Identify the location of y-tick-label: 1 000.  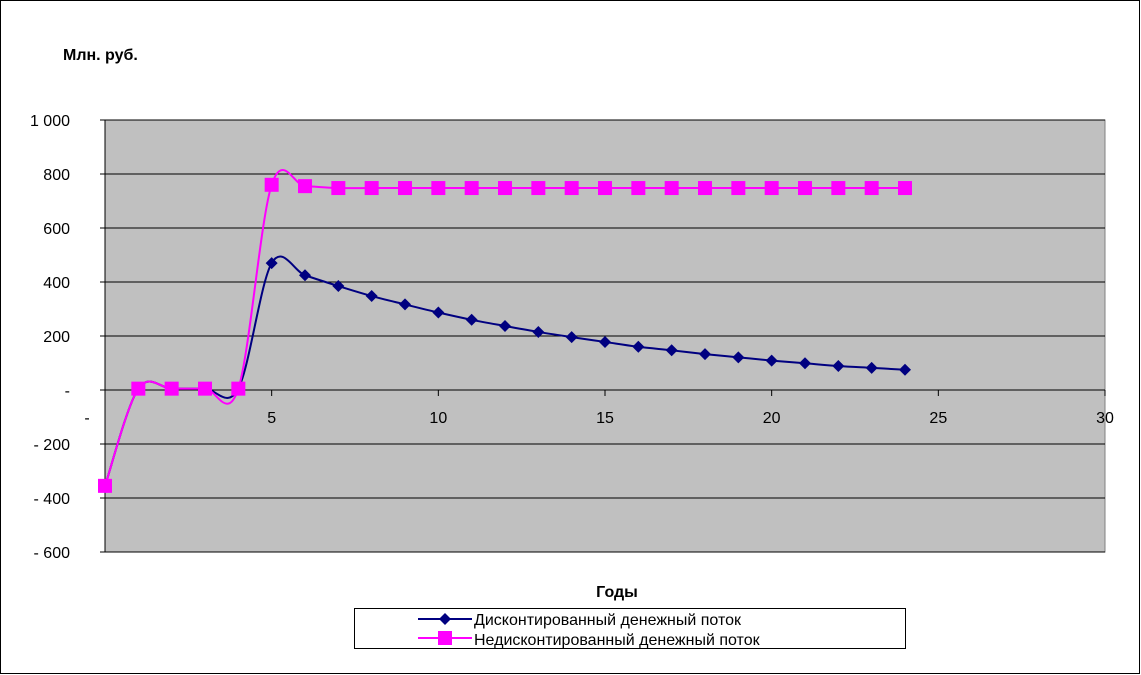
(50, 121).